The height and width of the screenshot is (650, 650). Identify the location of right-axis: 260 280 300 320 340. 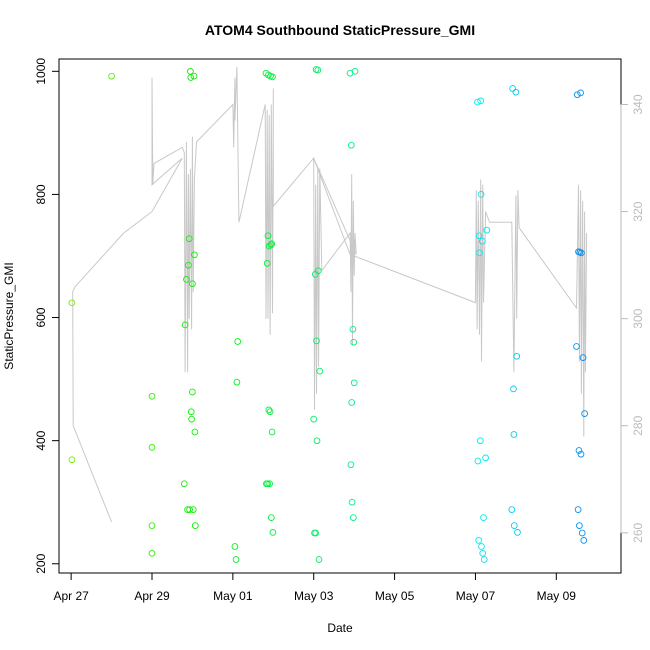
(632, 318).